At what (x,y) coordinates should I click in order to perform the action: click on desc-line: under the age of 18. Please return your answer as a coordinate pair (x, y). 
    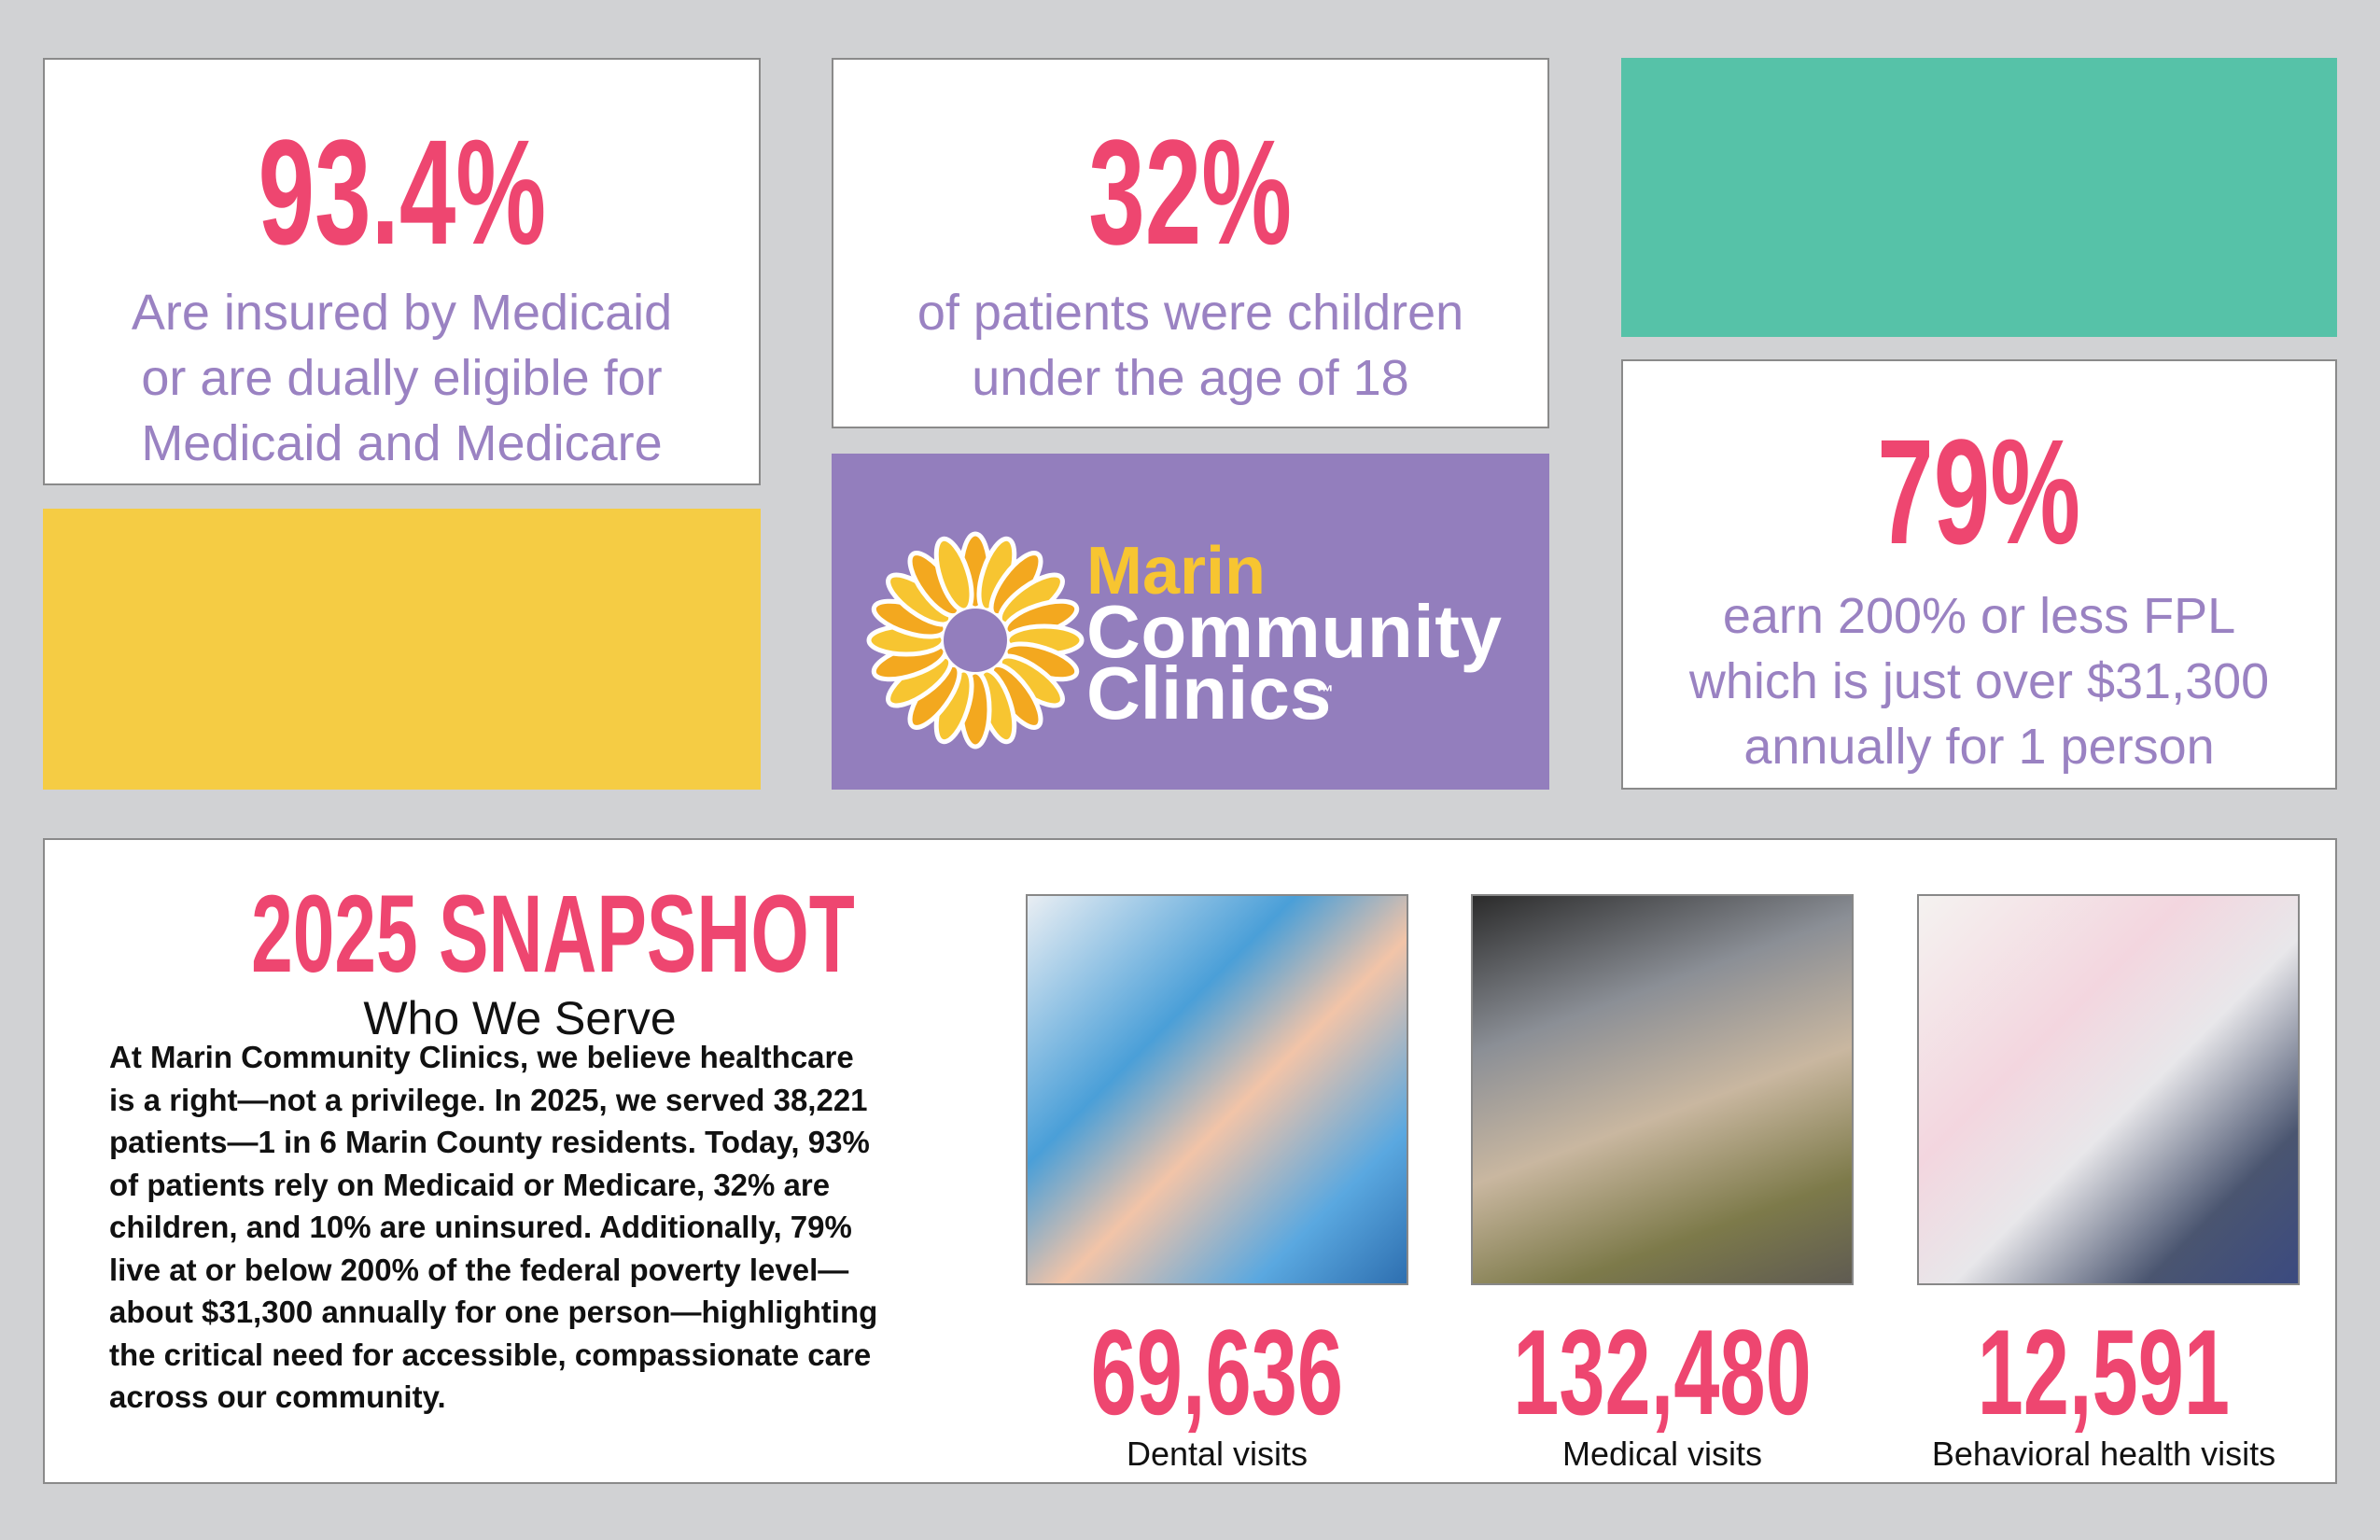
    Looking at the image, I should click on (1190, 378).